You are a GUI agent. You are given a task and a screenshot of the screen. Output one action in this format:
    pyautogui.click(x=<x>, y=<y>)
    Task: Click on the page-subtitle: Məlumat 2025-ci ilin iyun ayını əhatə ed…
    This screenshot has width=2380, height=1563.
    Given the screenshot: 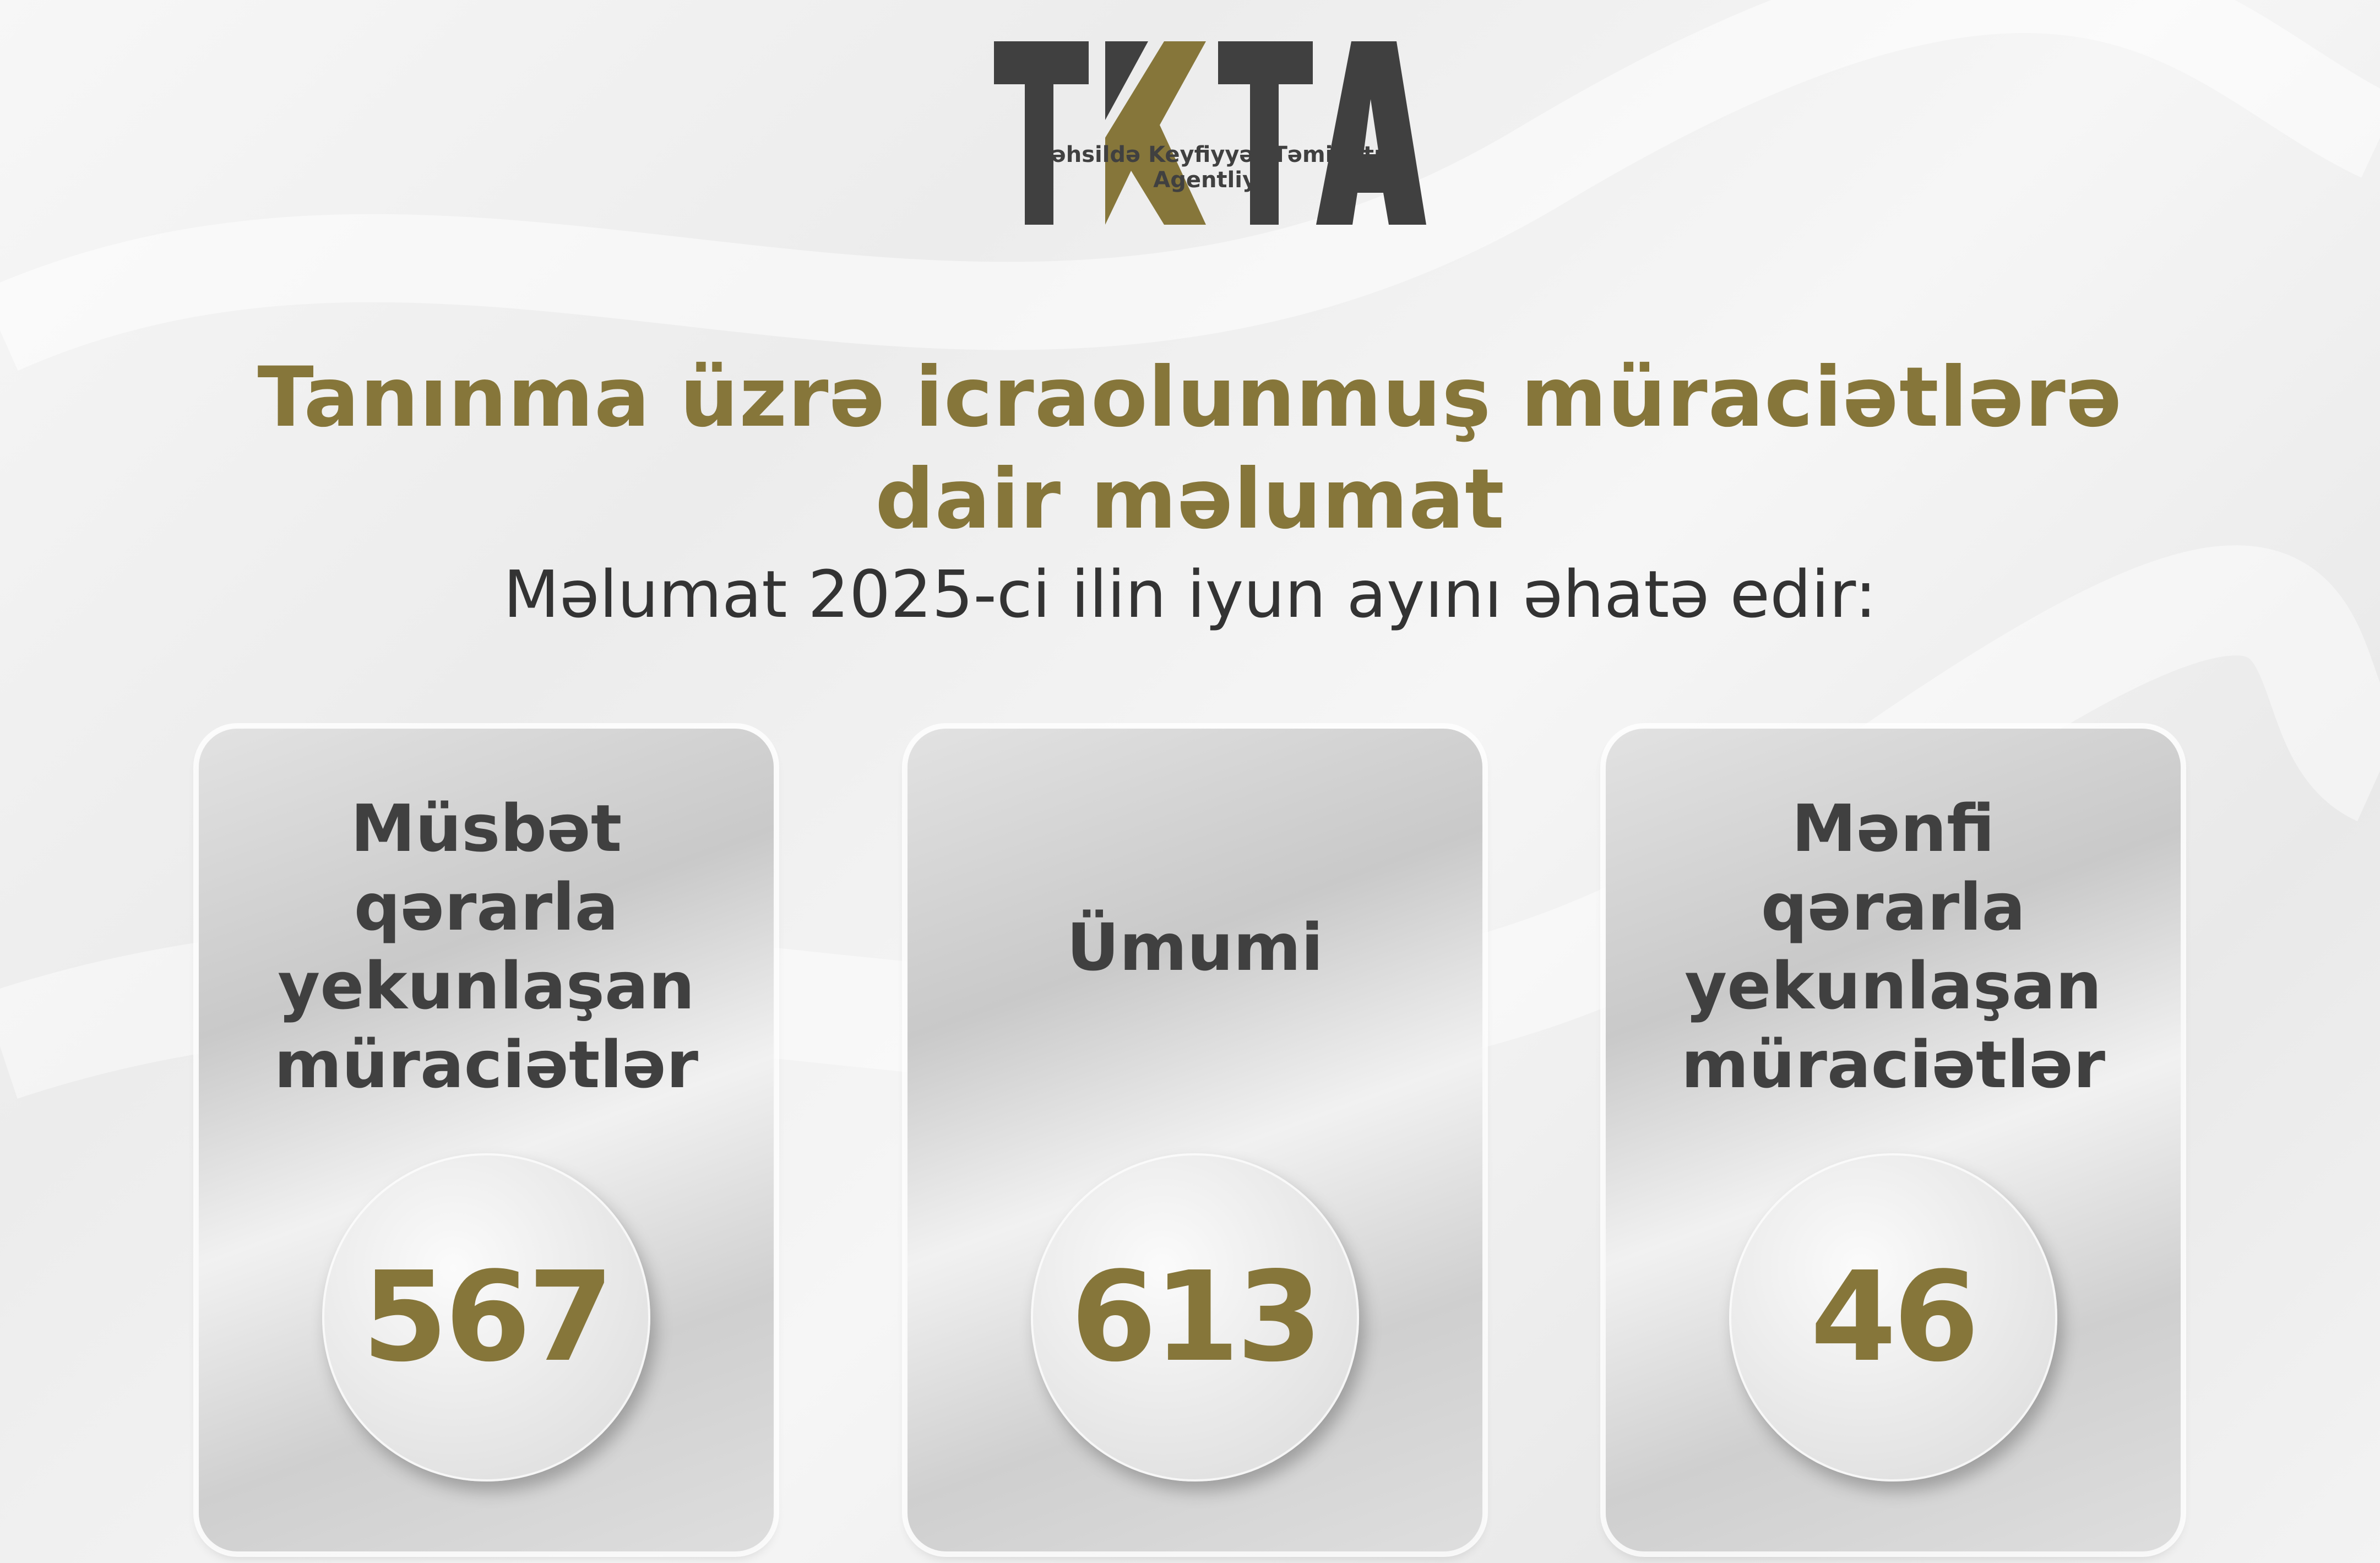 What is the action you would take?
    pyautogui.click(x=1190, y=594)
    